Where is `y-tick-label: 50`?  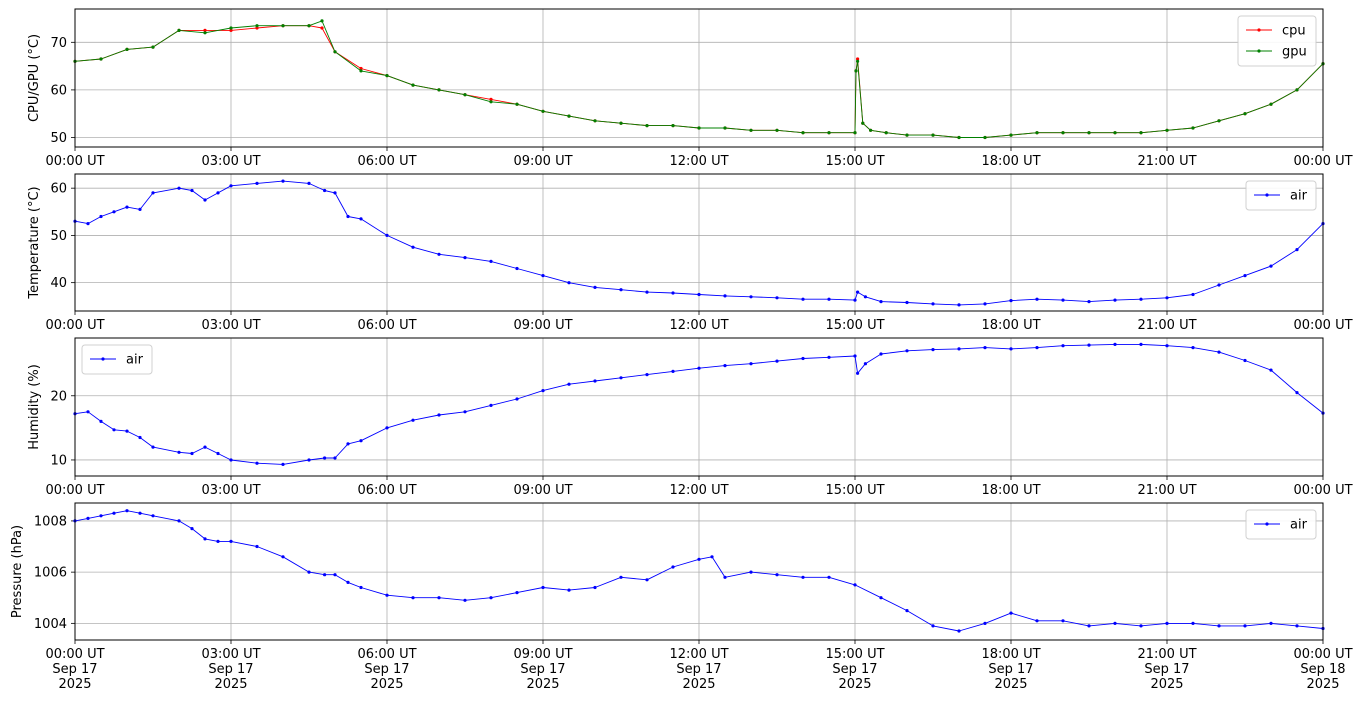
y-tick-label: 50 is located at coordinates (58, 138).